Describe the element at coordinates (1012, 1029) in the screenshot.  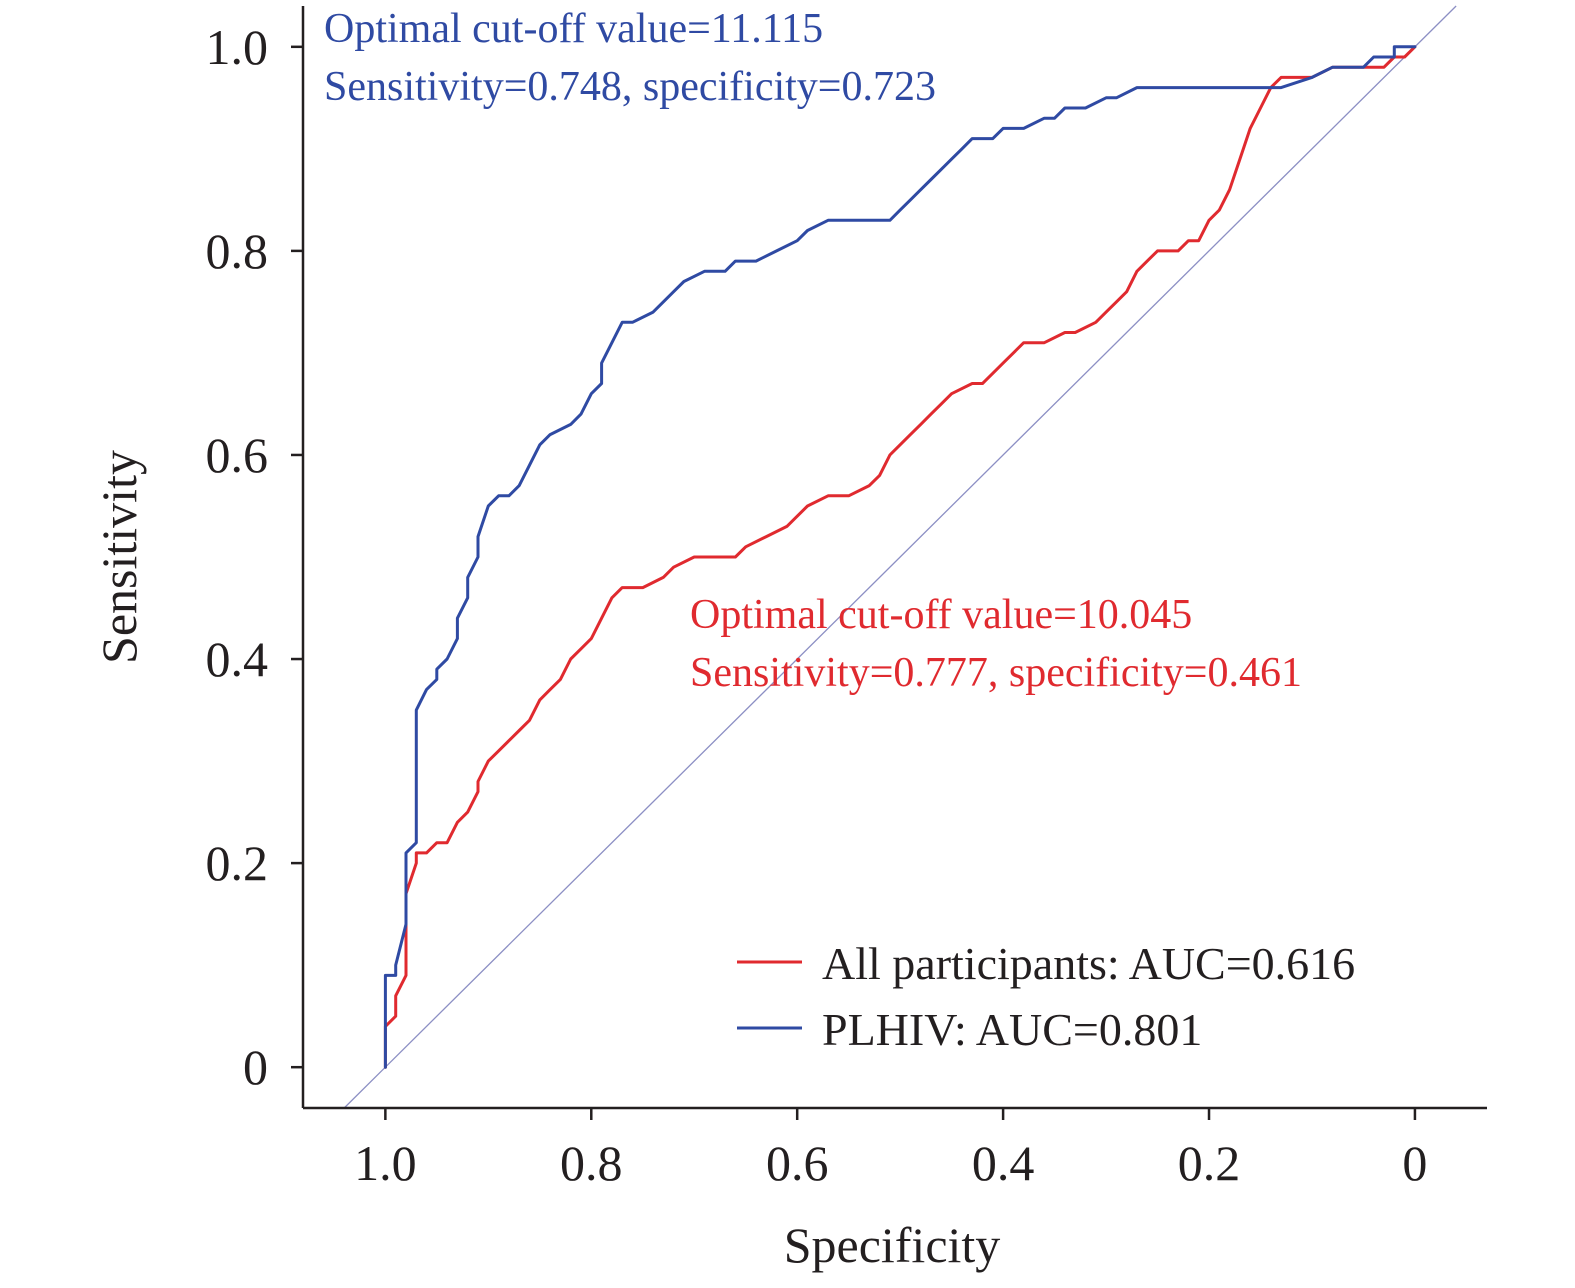
I see `legend-label: PLHIV: AUC=0.801` at that location.